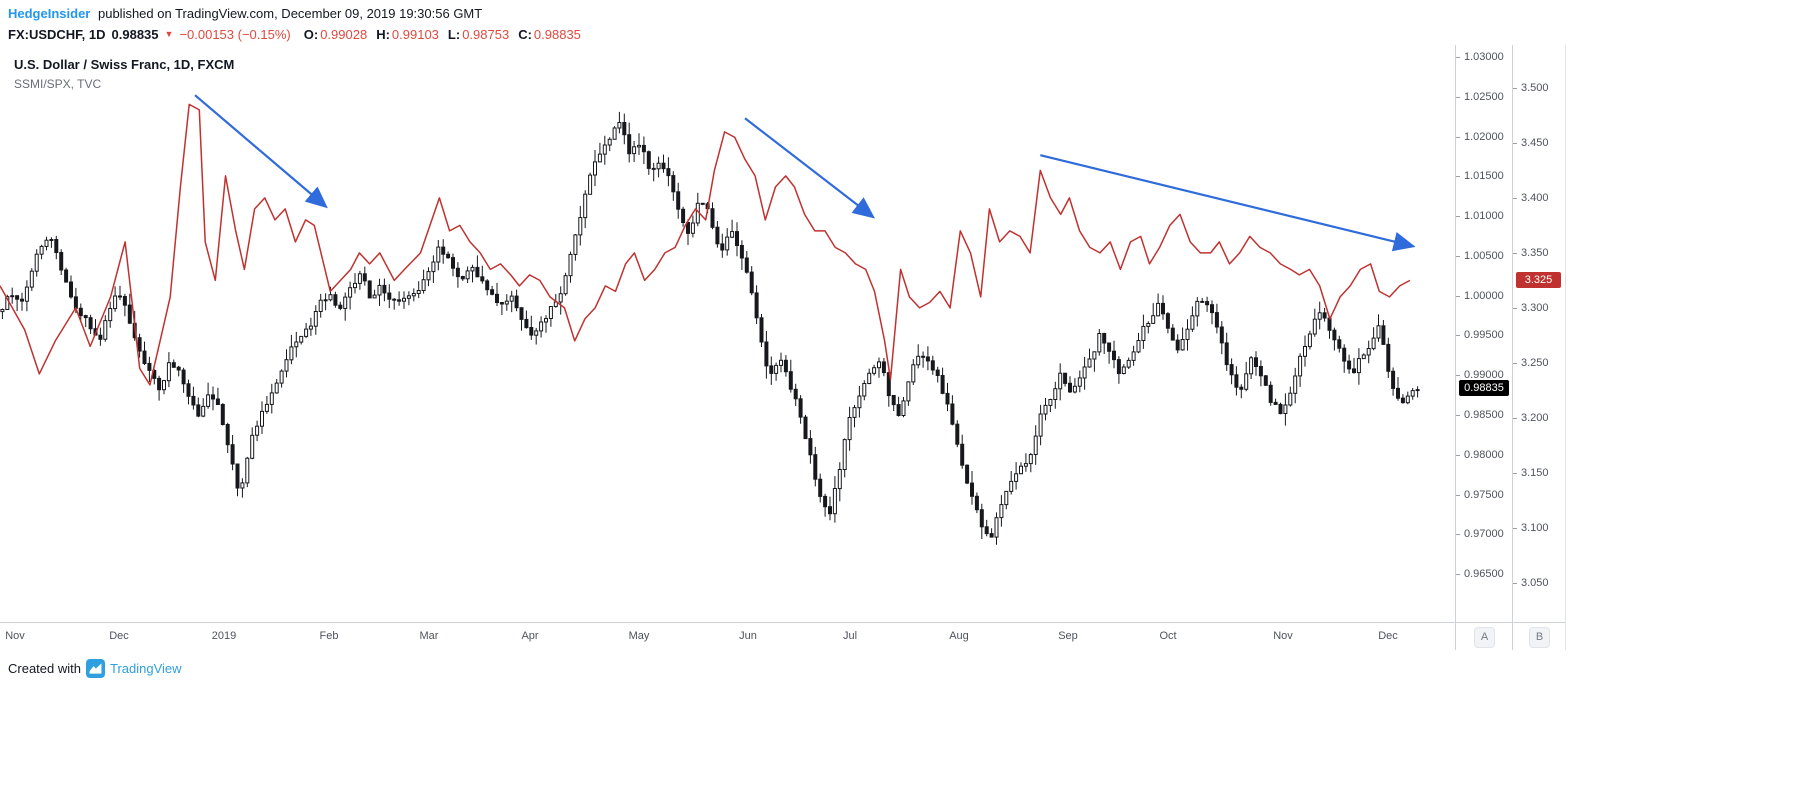 This screenshot has height=794, width=1804. I want to click on time-axis-label: Jun, so click(748, 636).